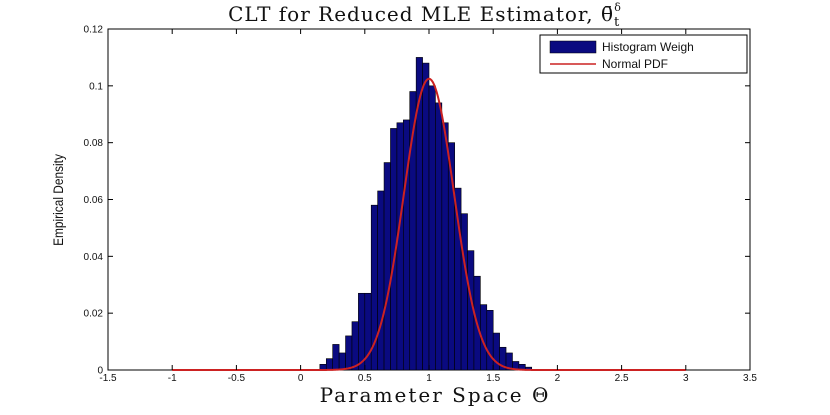  What do you see at coordinates (100, 371) in the screenshot?
I see `y-tick-label: 0` at bounding box center [100, 371].